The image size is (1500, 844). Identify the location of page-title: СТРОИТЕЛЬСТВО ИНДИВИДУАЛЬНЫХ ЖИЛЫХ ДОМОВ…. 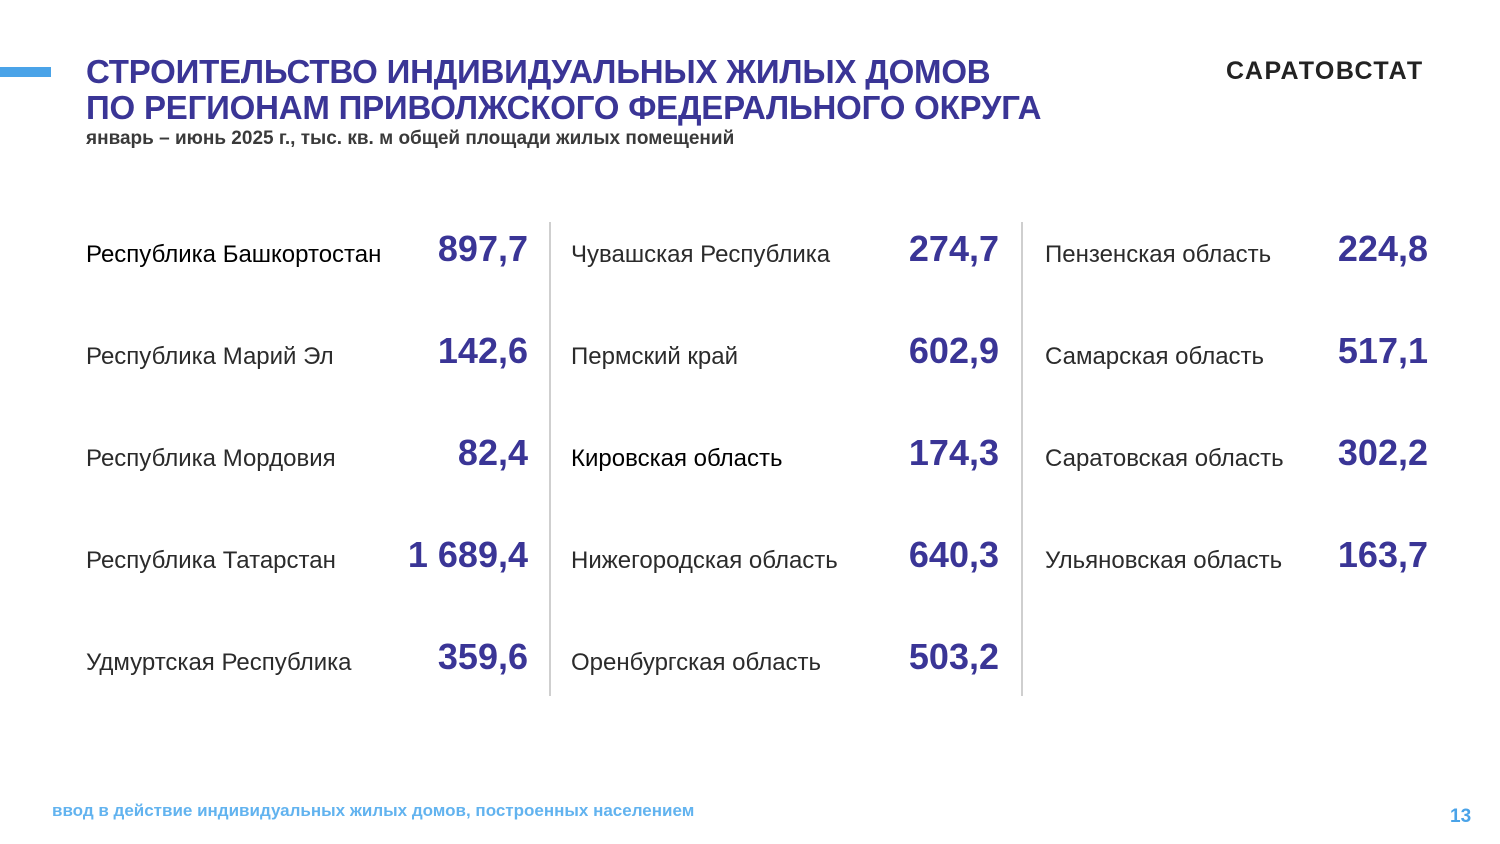
(564, 89).